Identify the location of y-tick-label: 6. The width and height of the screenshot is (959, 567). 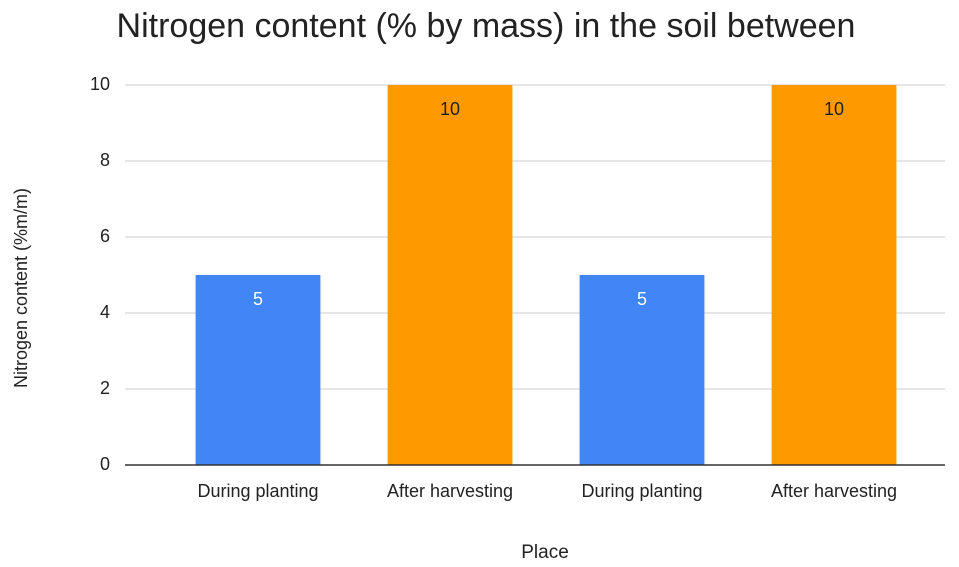
(105, 236).